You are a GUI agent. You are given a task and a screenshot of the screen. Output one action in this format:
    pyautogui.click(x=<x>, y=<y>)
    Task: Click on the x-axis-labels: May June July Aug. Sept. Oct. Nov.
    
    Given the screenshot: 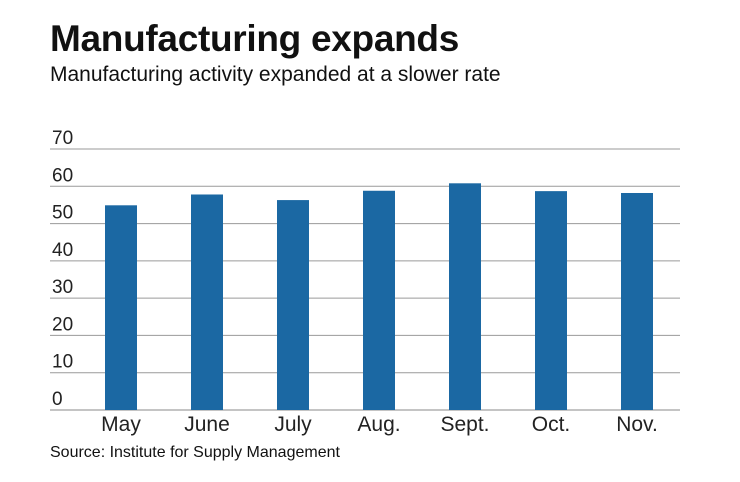 What is the action you would take?
    pyautogui.click(x=379, y=424)
    